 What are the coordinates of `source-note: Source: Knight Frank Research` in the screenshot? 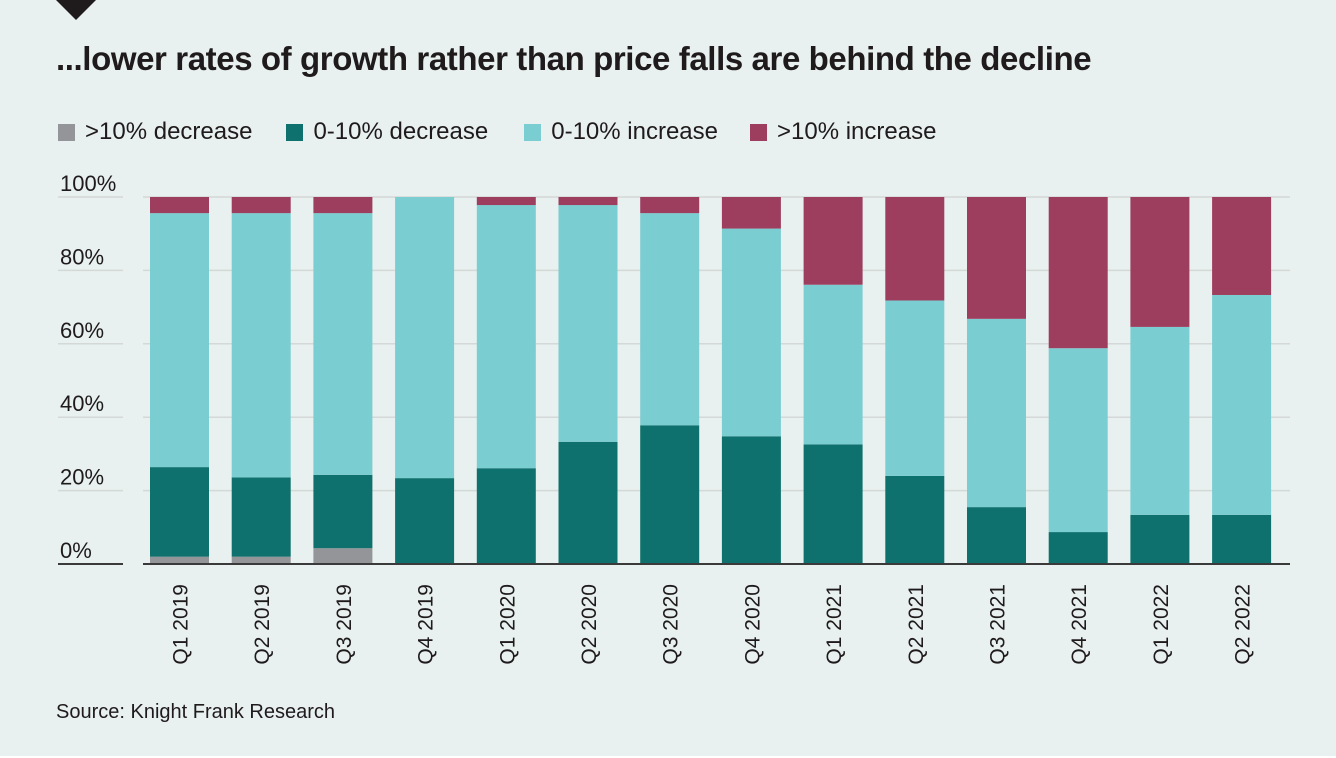 It's located at (196, 712).